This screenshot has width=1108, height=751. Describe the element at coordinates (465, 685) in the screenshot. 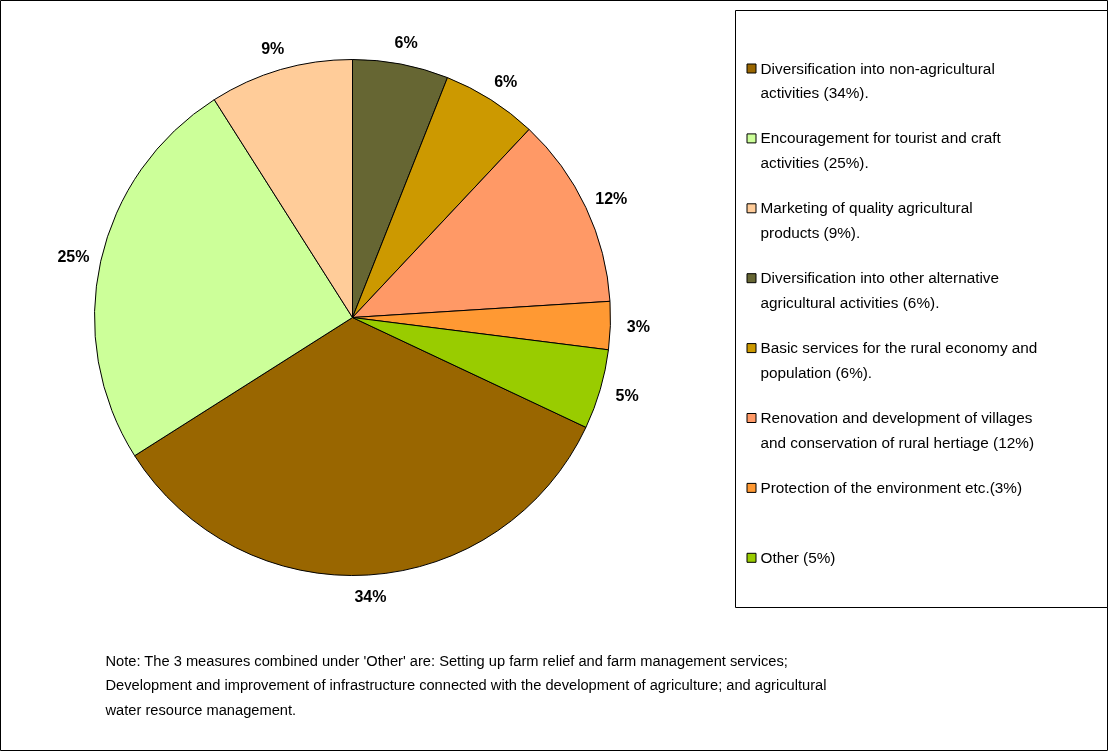

I see `text: Note: The 3 measures combined under 'Other' are: Setting up farm relief and farm management services; Development and improvement of infrastructure connected with the development of agriculture; and agricultural water resource management.` at that location.